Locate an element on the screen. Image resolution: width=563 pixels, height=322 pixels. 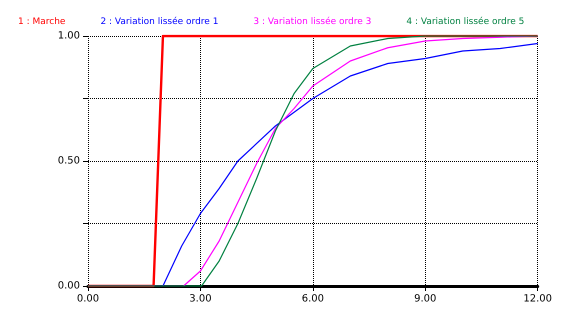
x-tick-label: 12.00 is located at coordinates (537, 299).